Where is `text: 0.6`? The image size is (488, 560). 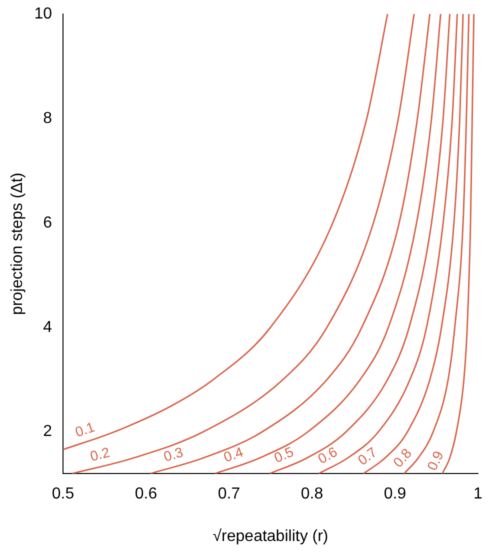 text: 0.6 is located at coordinates (327, 455).